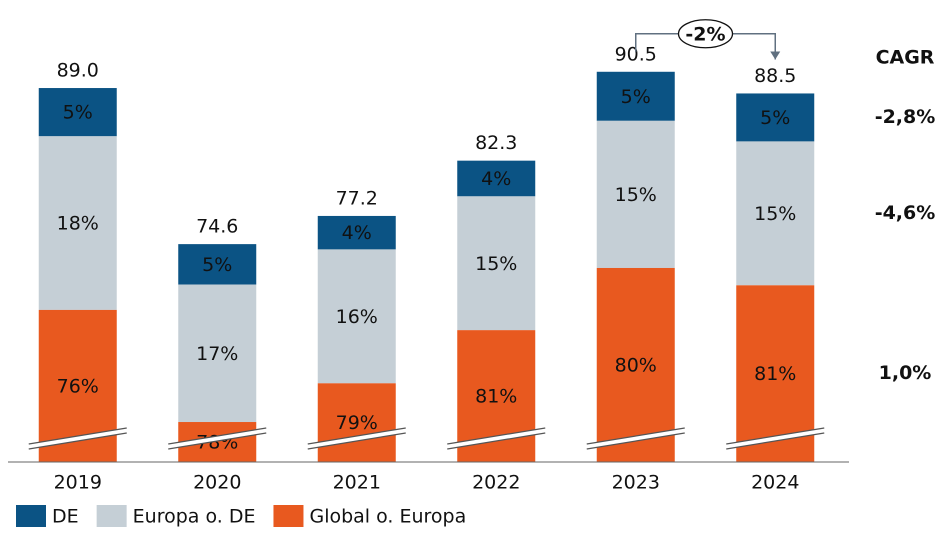 The width and height of the screenshot is (942, 540). I want to click on x-tick-label: 2019, so click(78, 483).